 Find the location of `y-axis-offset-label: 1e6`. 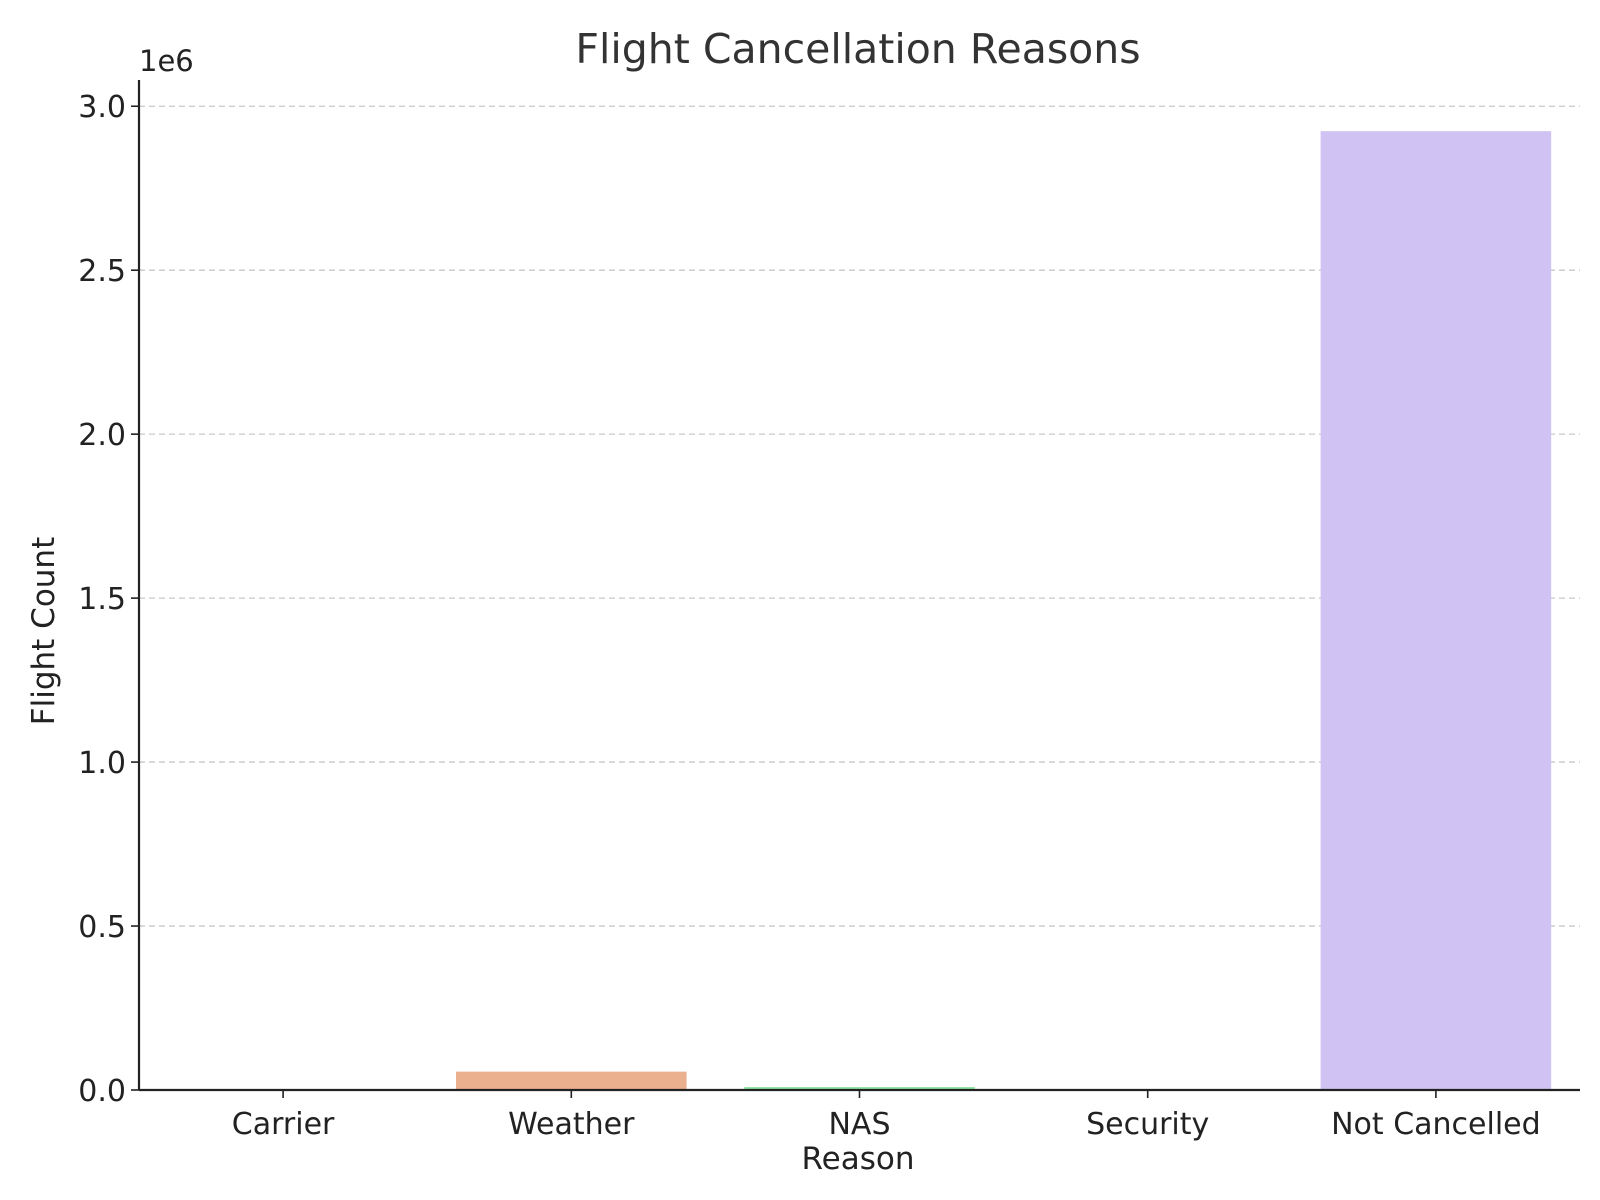

y-axis-offset-label: 1e6 is located at coordinates (166, 61).